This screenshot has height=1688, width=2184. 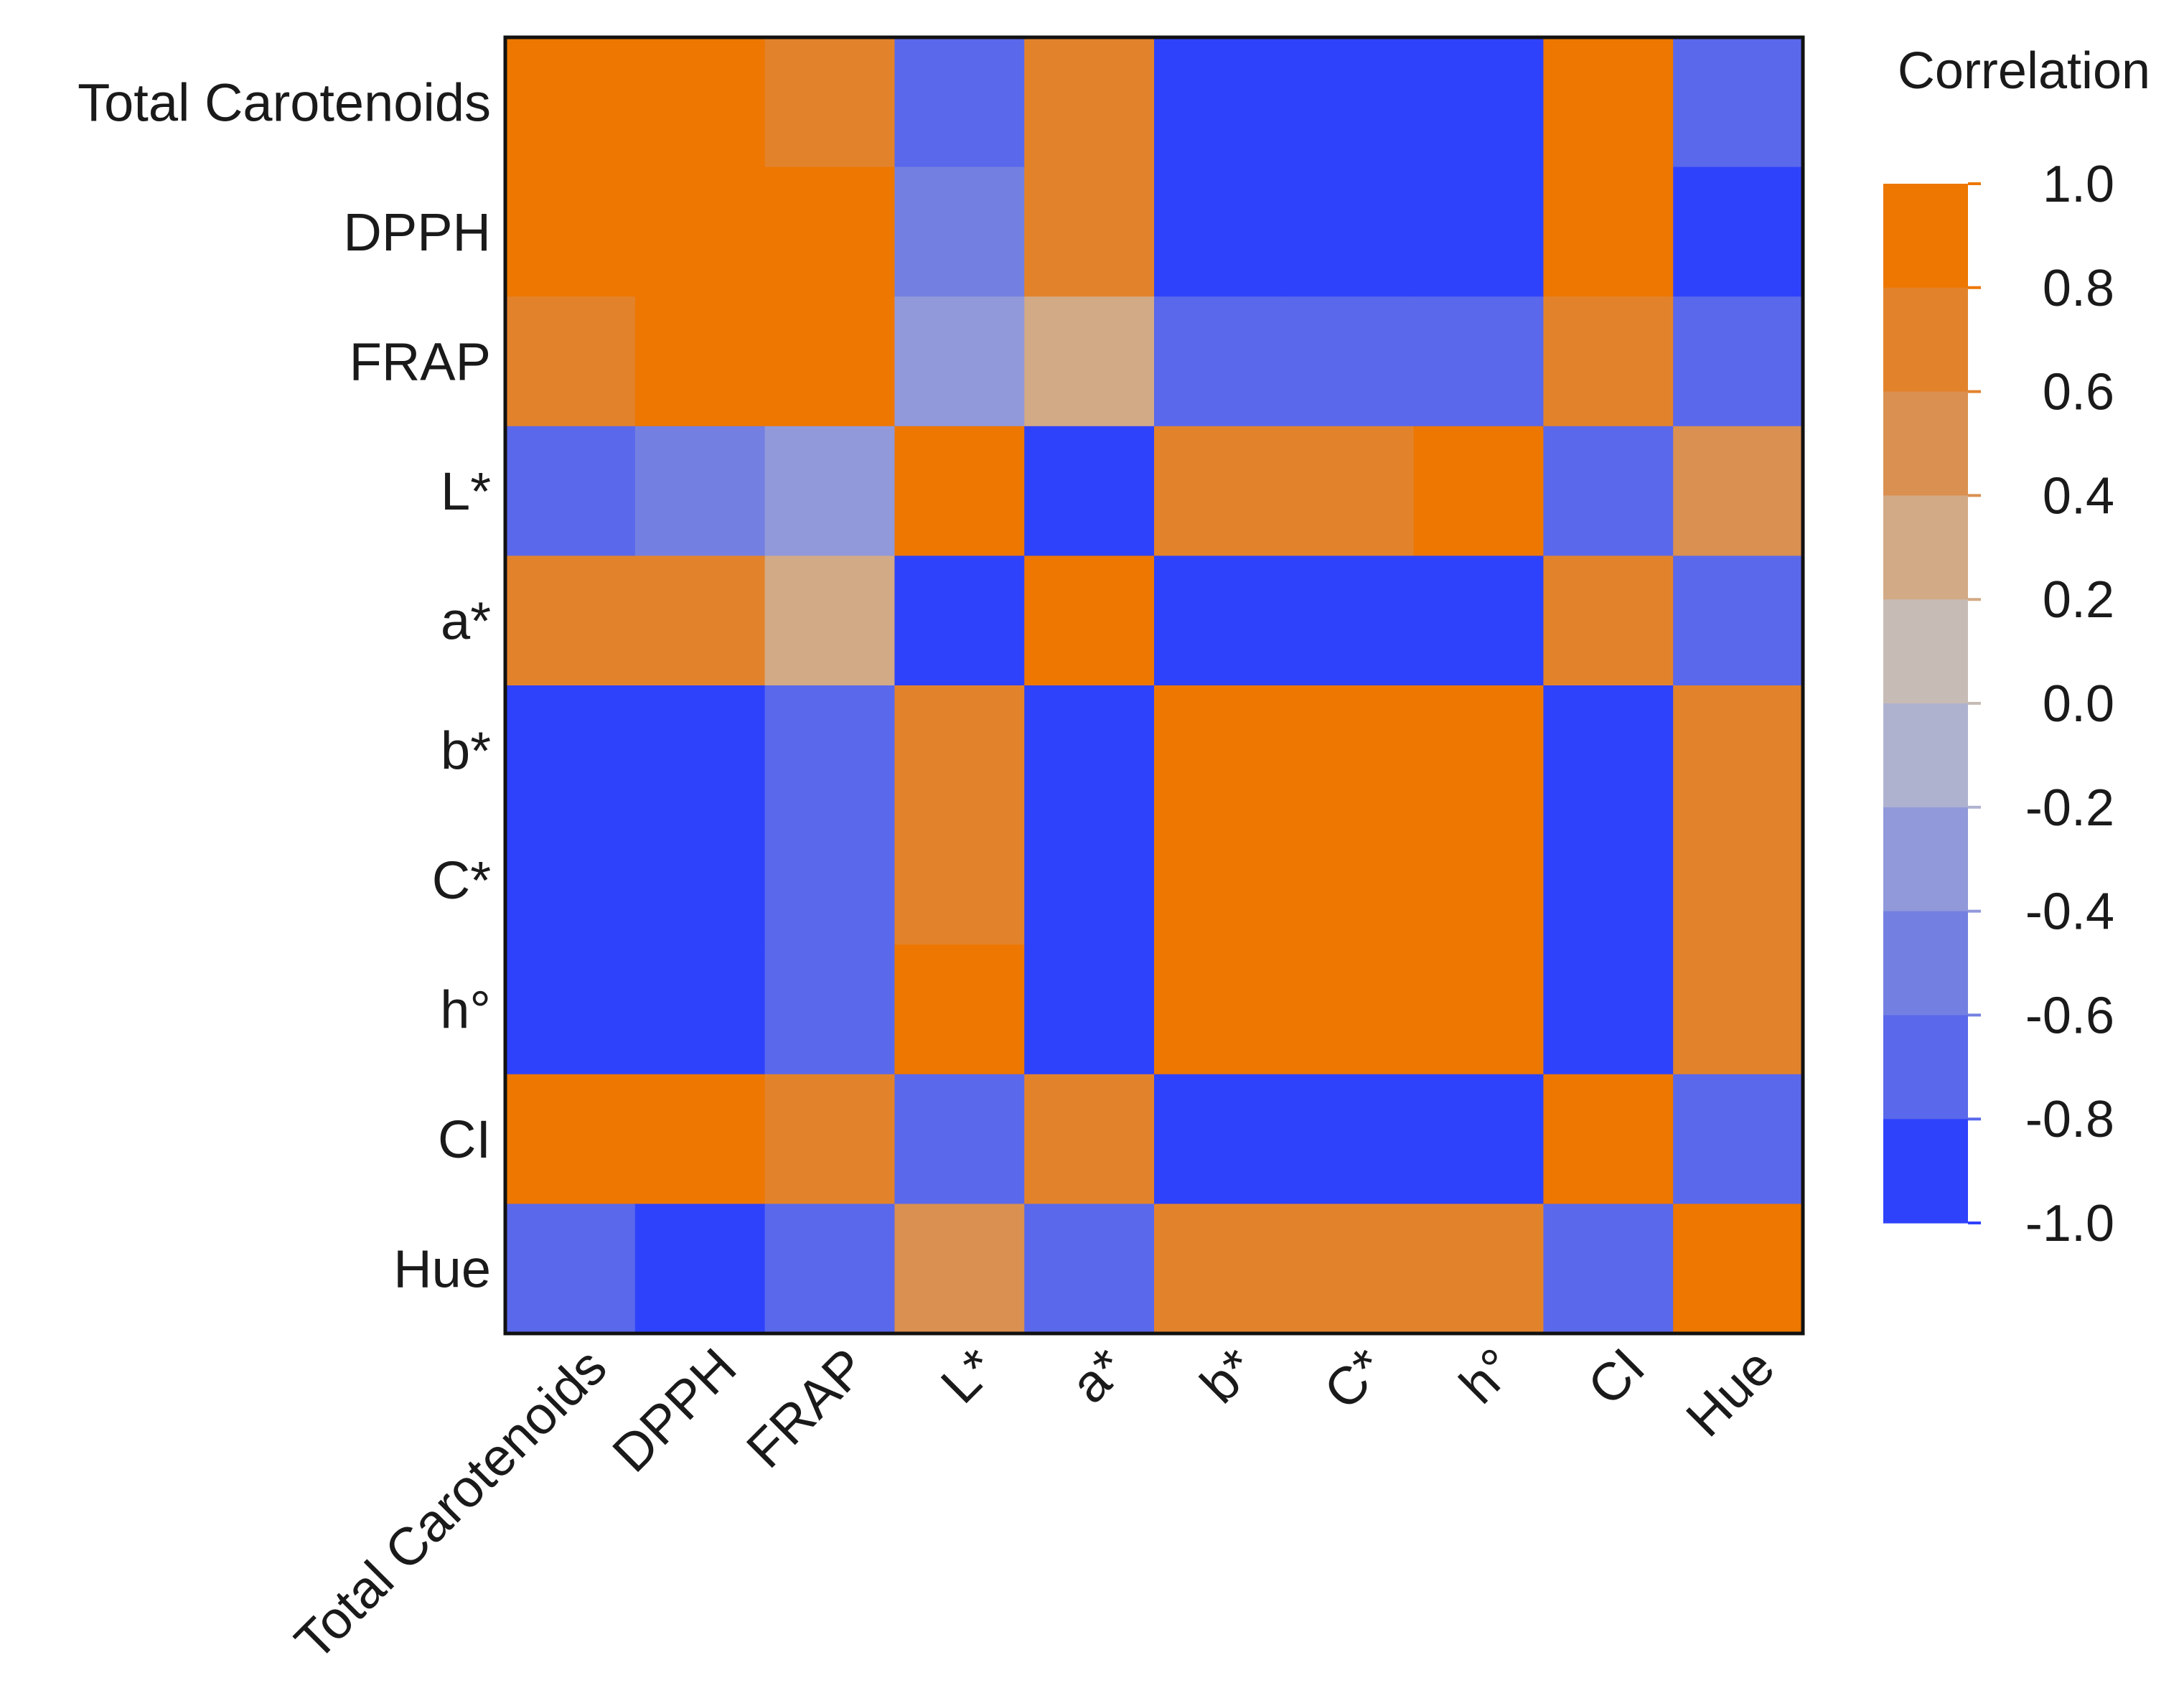 I want to click on heatmap-cell-dpph-c-star, so click(x=1349, y=232).